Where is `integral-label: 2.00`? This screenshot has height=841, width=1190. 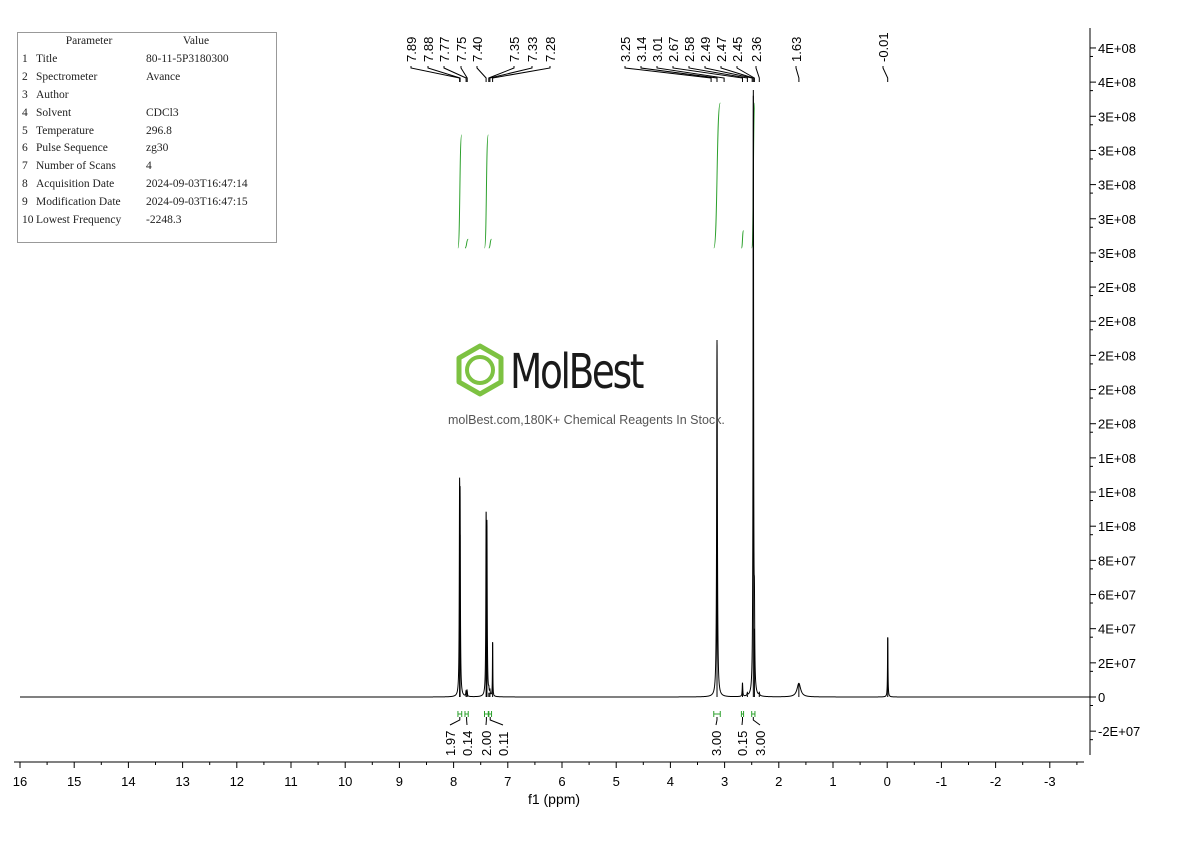 integral-label: 2.00 is located at coordinates (486, 743).